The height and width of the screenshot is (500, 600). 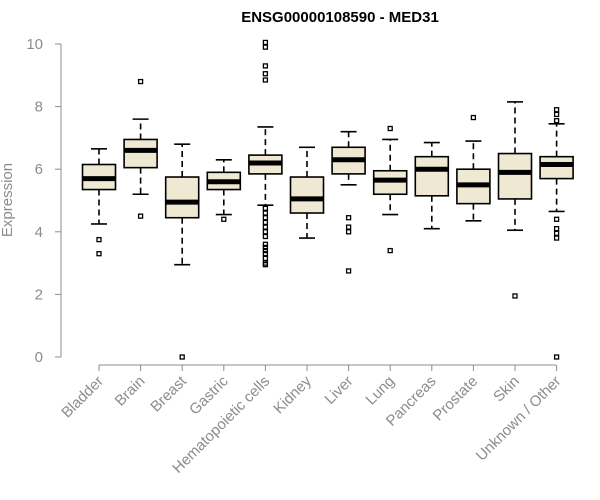 I want to click on x-tick-label: Bladder, so click(x=82, y=397).